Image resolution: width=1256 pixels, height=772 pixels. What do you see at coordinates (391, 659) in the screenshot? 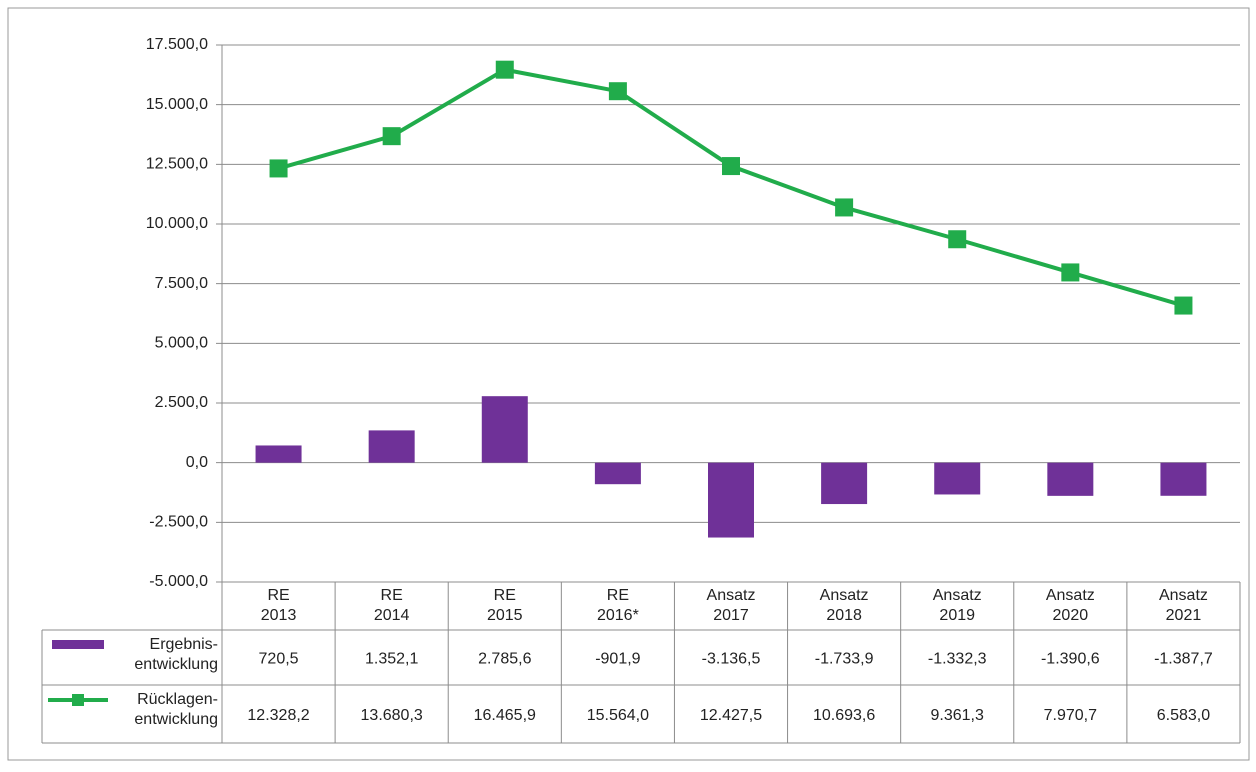
I see `data-table-value: 1.352,1` at bounding box center [391, 659].